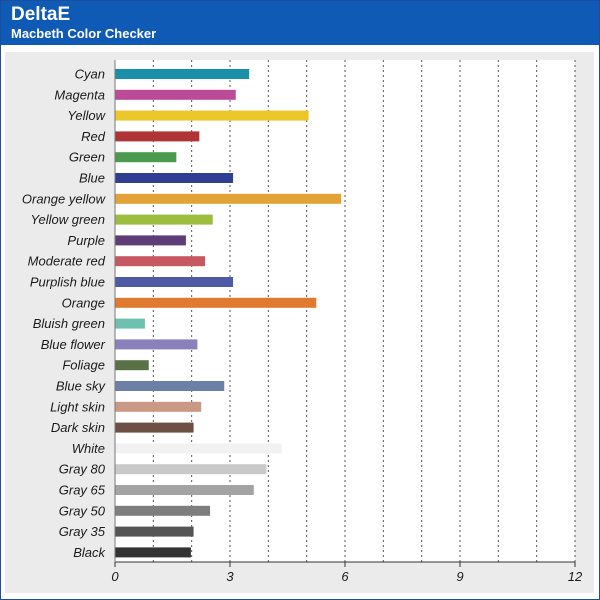 This screenshot has height=600, width=600. What do you see at coordinates (73, 344) in the screenshot?
I see `category-label: Blue flower` at bounding box center [73, 344].